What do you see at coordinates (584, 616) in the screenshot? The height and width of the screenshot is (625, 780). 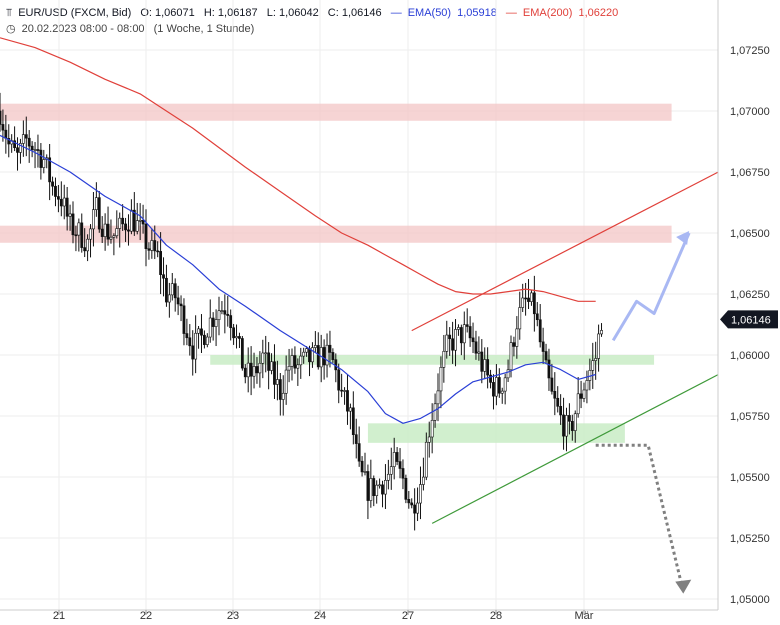 I see `x-tick-label: Mär` at bounding box center [584, 616].